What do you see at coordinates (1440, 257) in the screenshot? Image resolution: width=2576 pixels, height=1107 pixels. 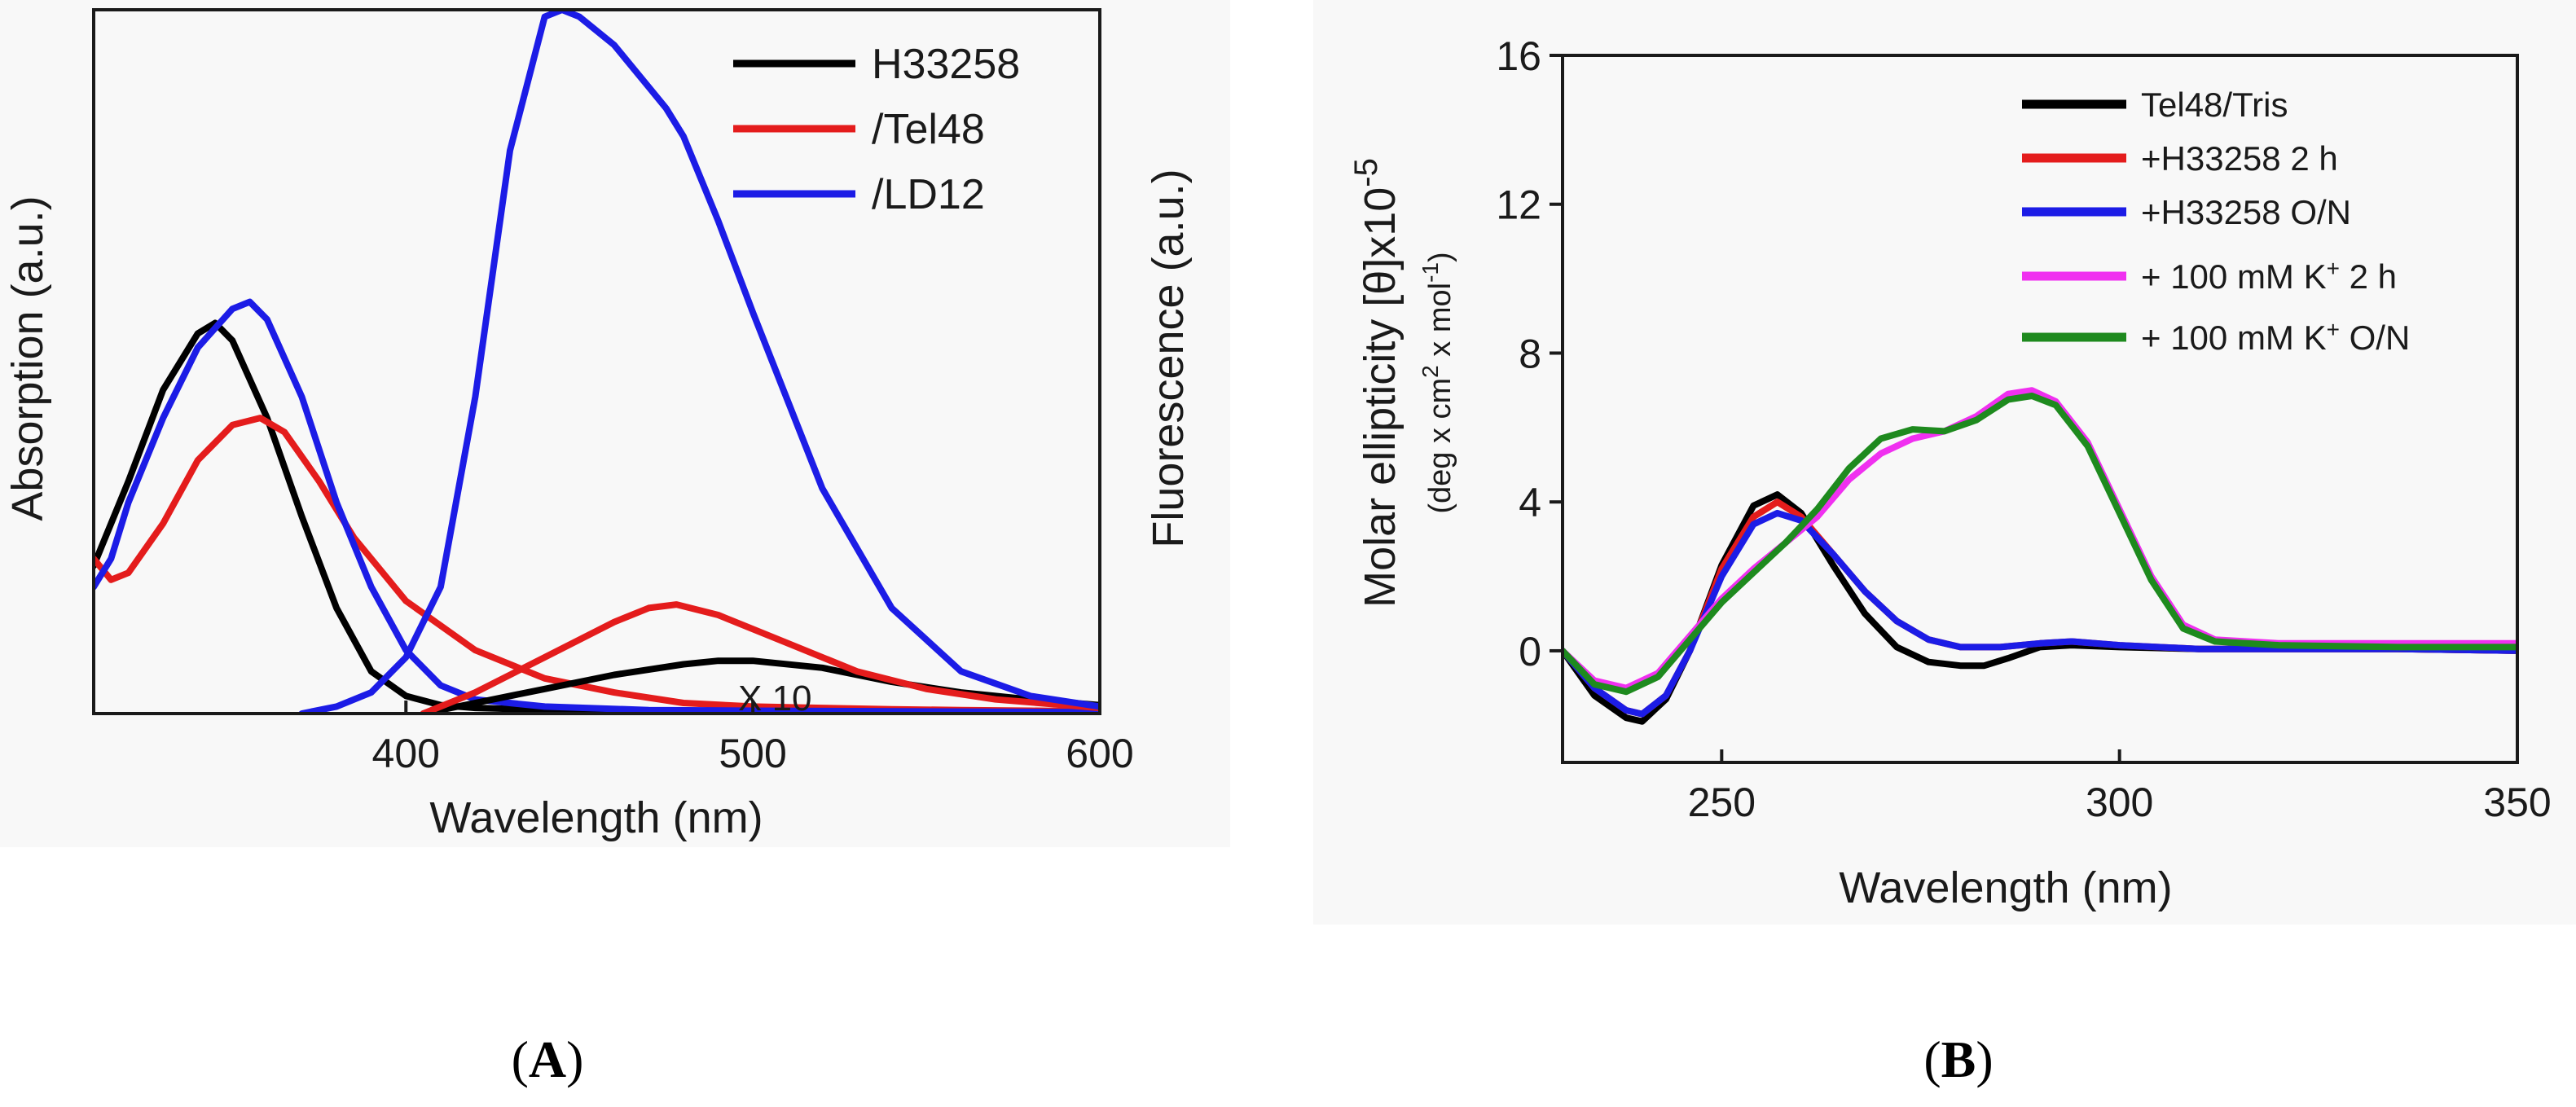 I see `panel-b-y-sub-part3: )` at bounding box center [1440, 257].